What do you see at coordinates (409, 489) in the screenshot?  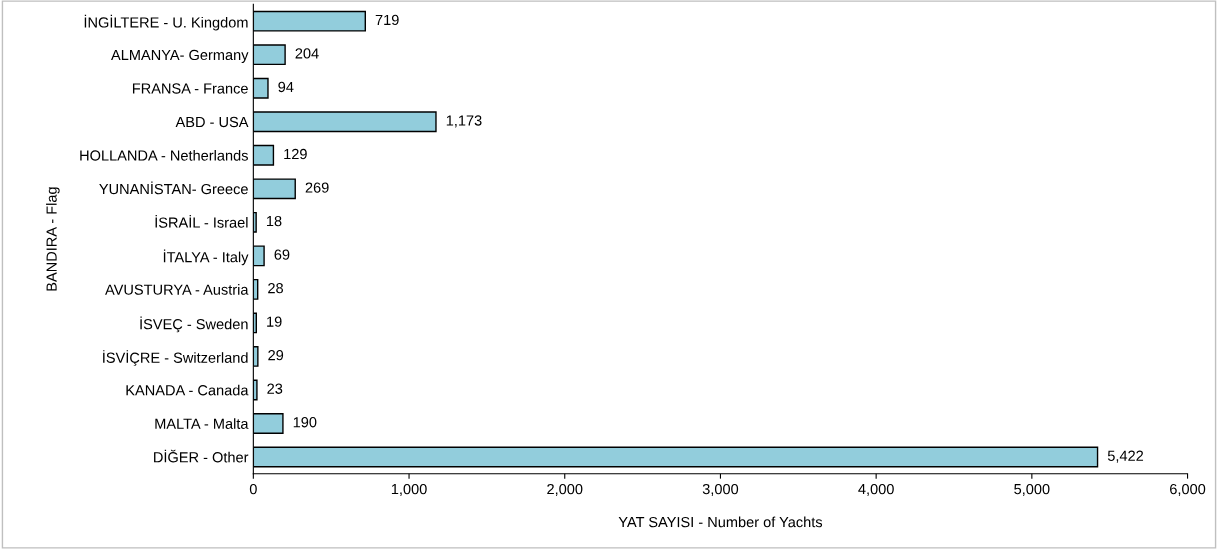 I see `x-tick-label: 1,000` at bounding box center [409, 489].